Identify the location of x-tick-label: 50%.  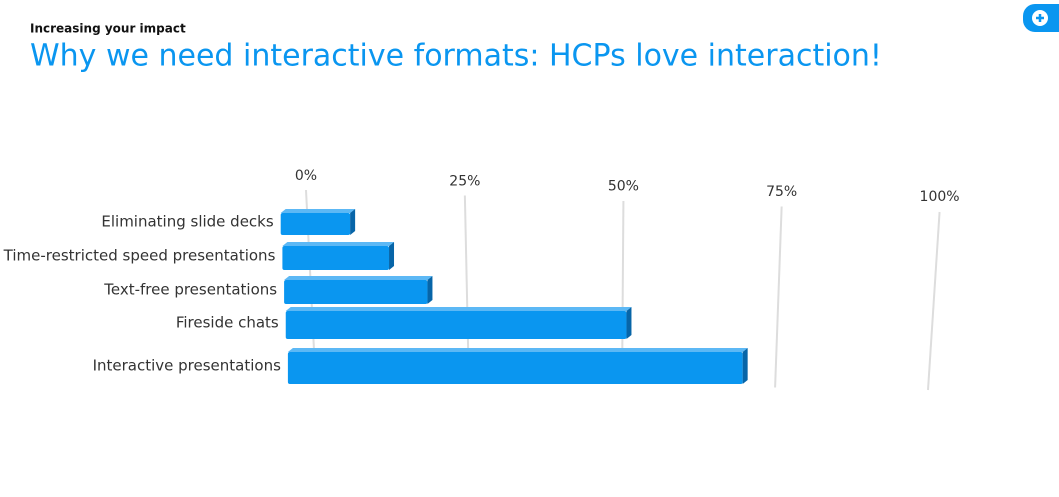
(623, 187).